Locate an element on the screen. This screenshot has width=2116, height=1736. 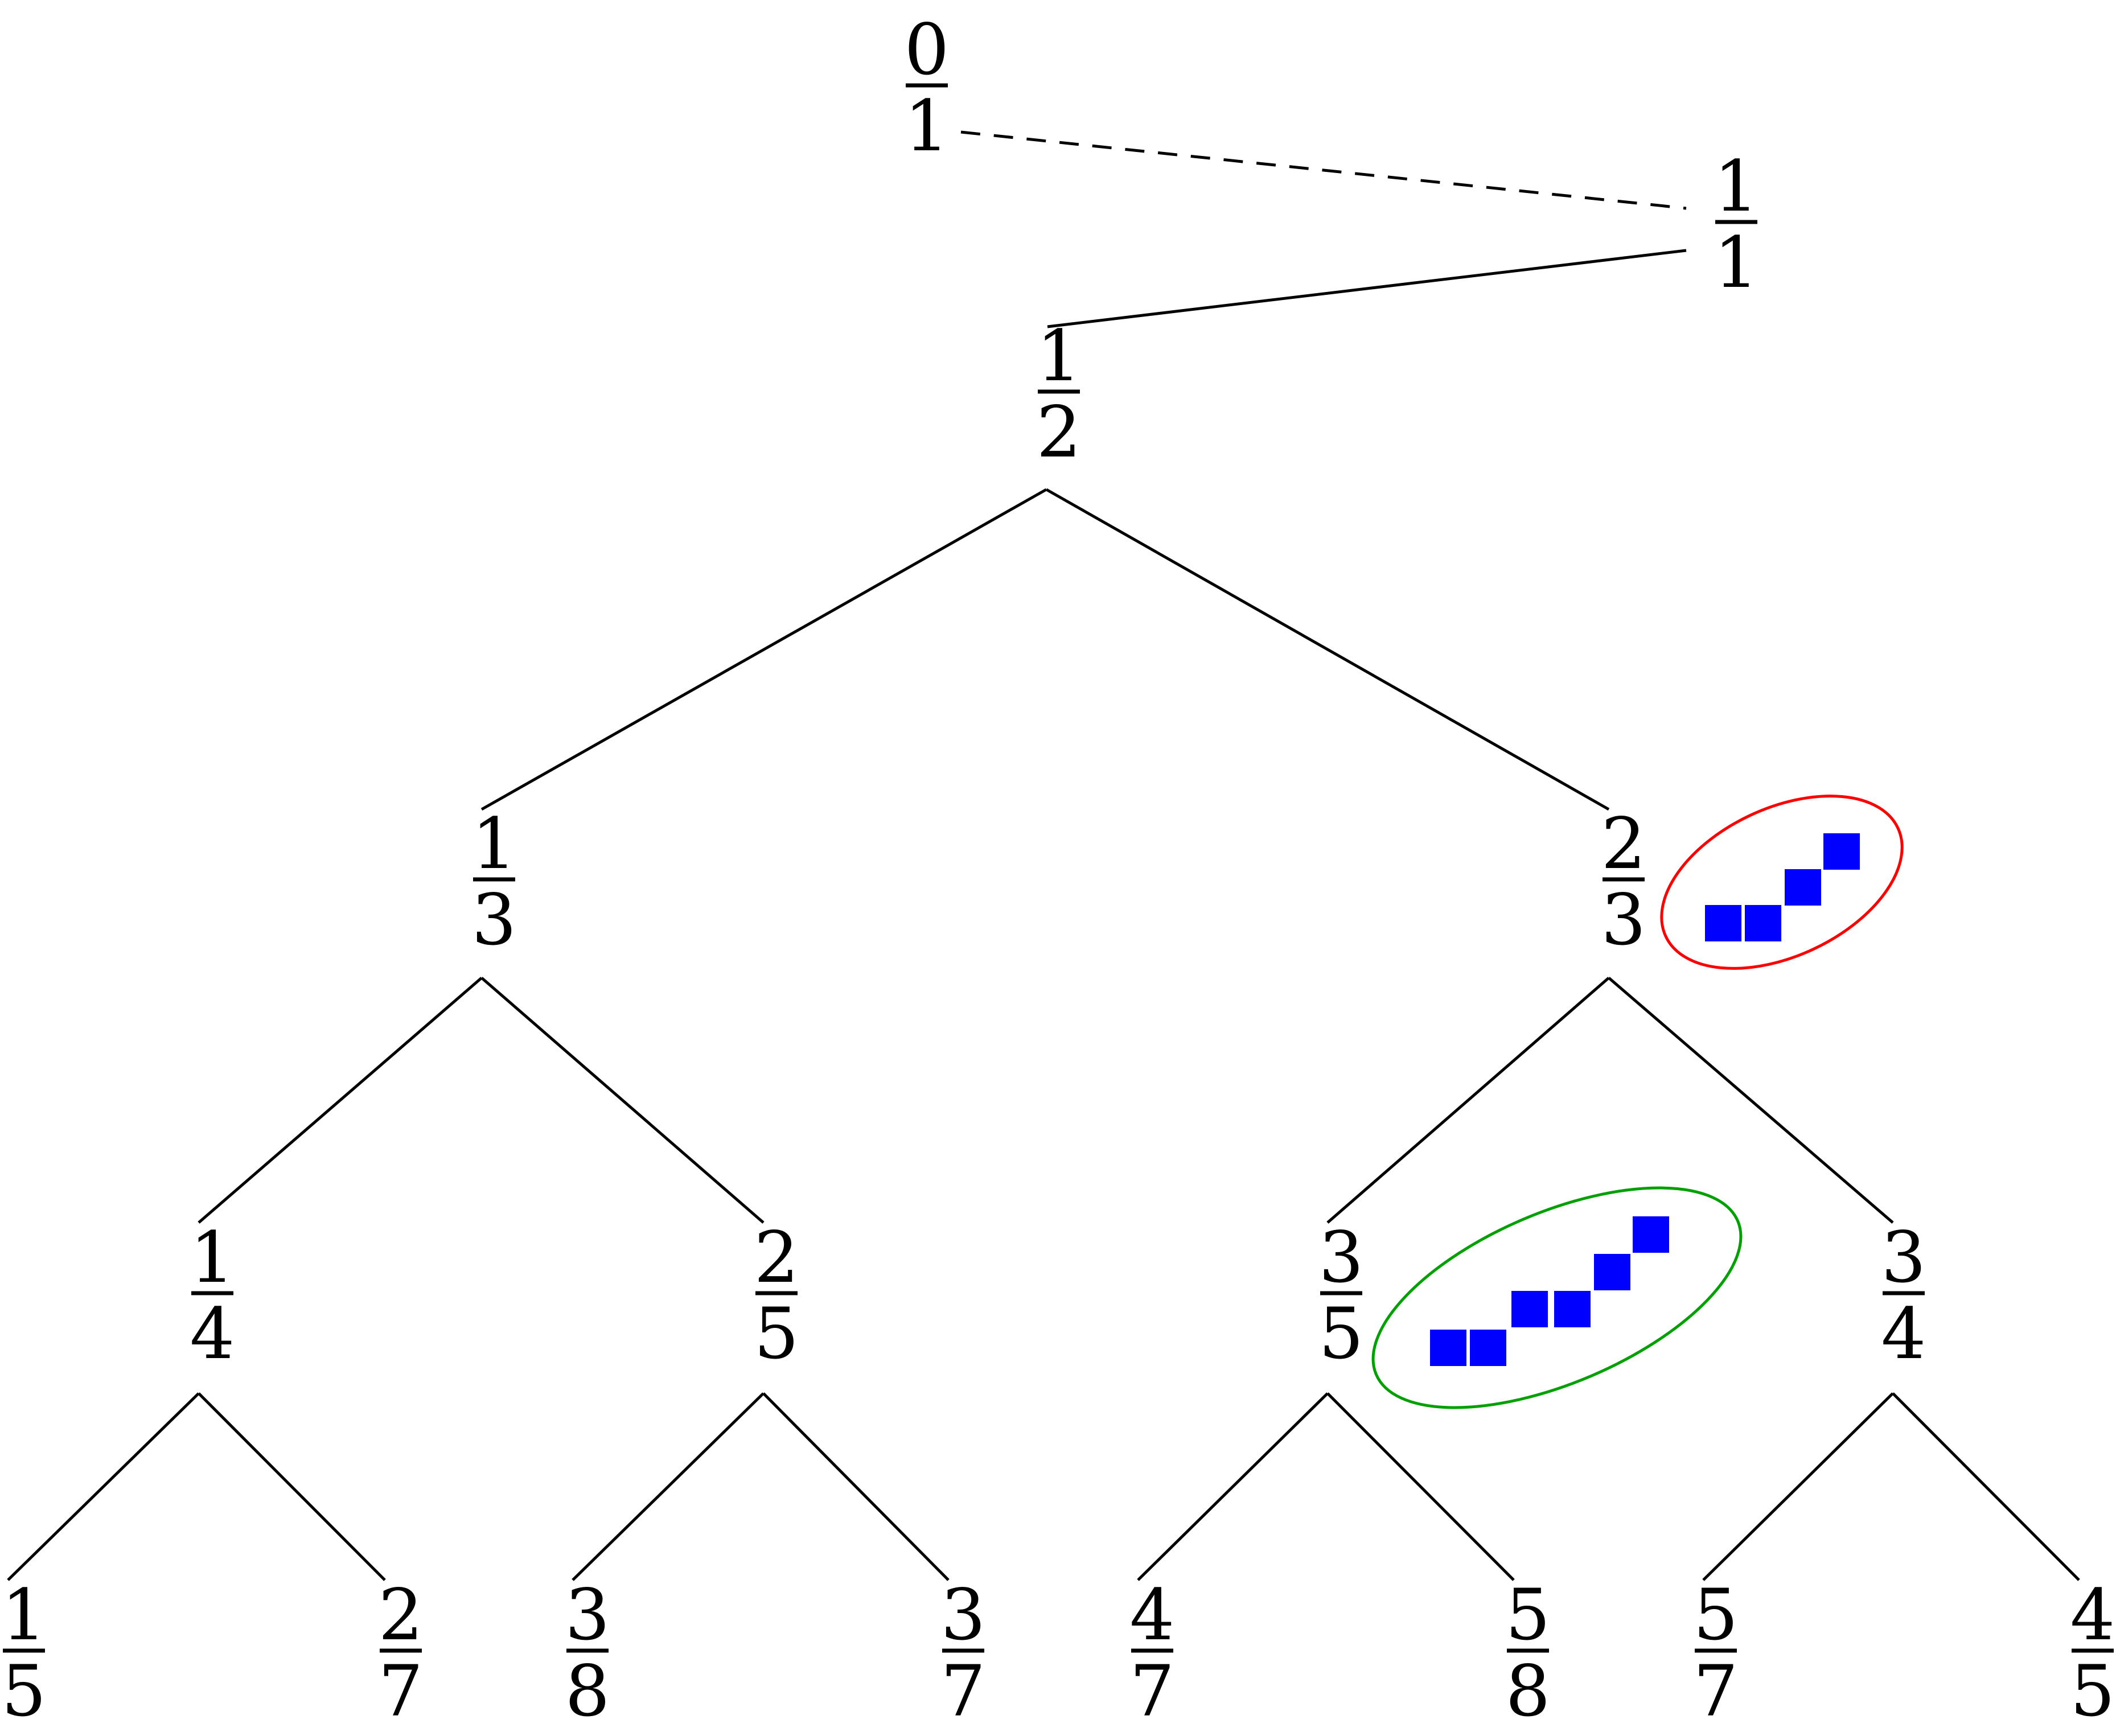
fraction-node: 35 is located at coordinates (1341, 1296).